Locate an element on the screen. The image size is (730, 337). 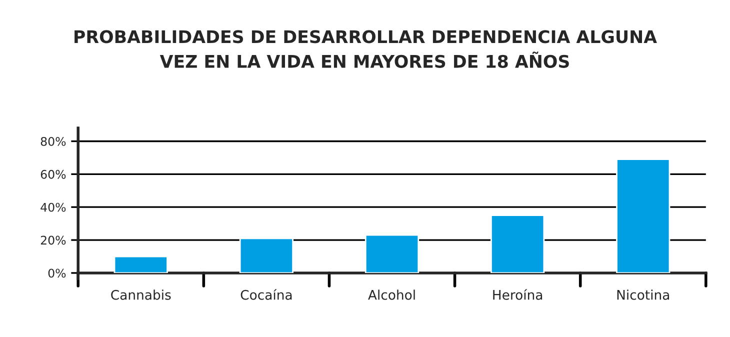
y-tick-label: 80% is located at coordinates (53, 141).